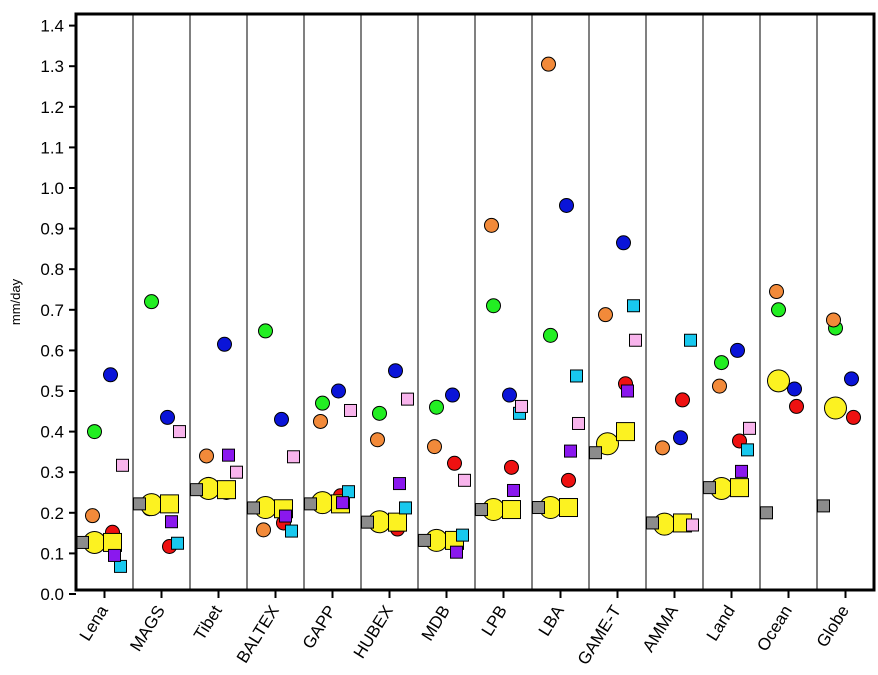 This screenshot has height=675, width=878. Describe the element at coordinates (208, 623) in the screenshot. I see `x-tick-label: Tibet` at that location.